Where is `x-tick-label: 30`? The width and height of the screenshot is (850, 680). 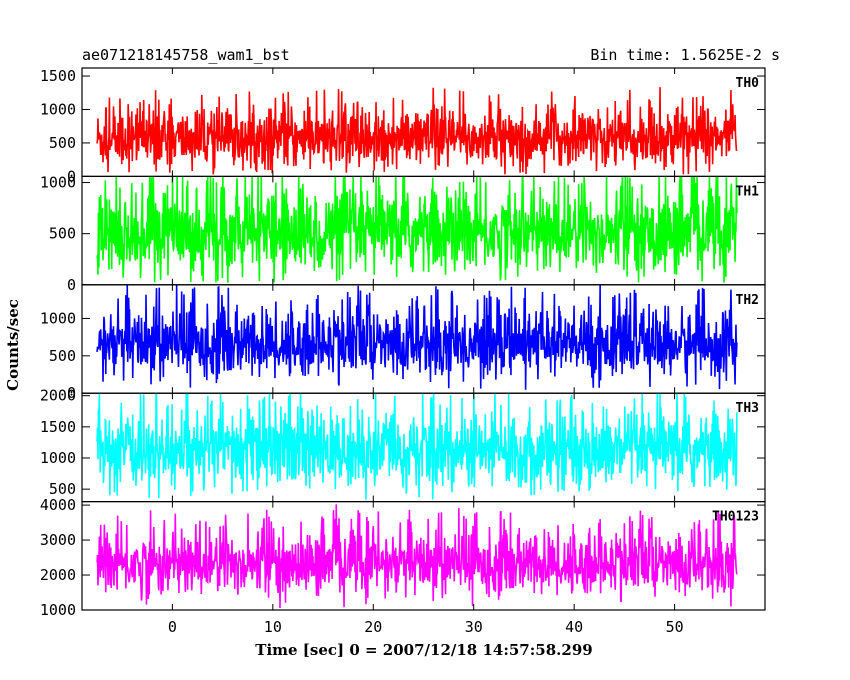
x-tick-label: 30 is located at coordinates (474, 627).